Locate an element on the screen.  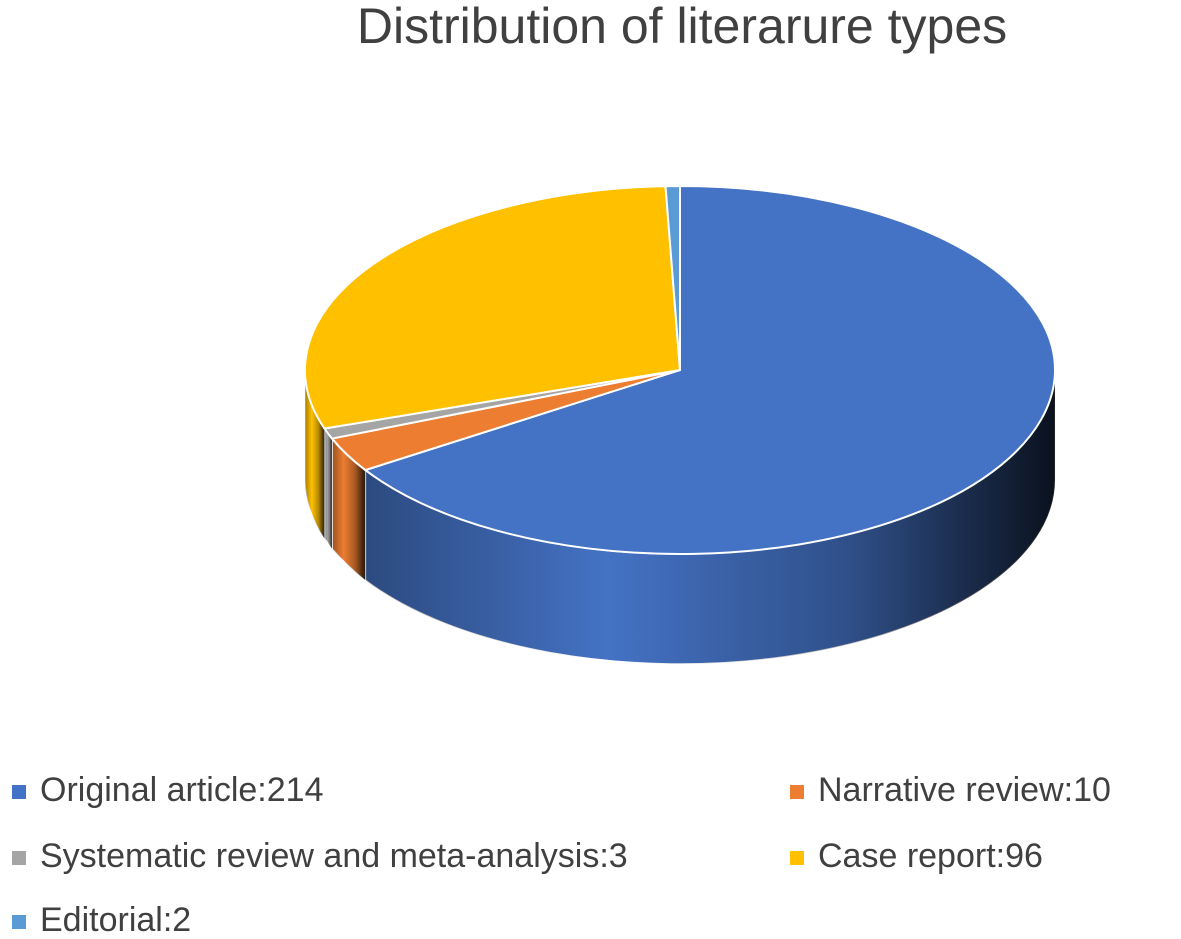
legend-label: Case report:96 is located at coordinates (930, 856).